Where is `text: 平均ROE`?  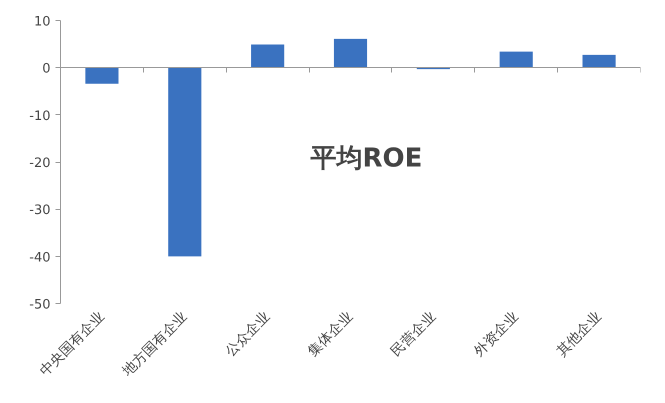 text: 平均ROE is located at coordinates (366, 159).